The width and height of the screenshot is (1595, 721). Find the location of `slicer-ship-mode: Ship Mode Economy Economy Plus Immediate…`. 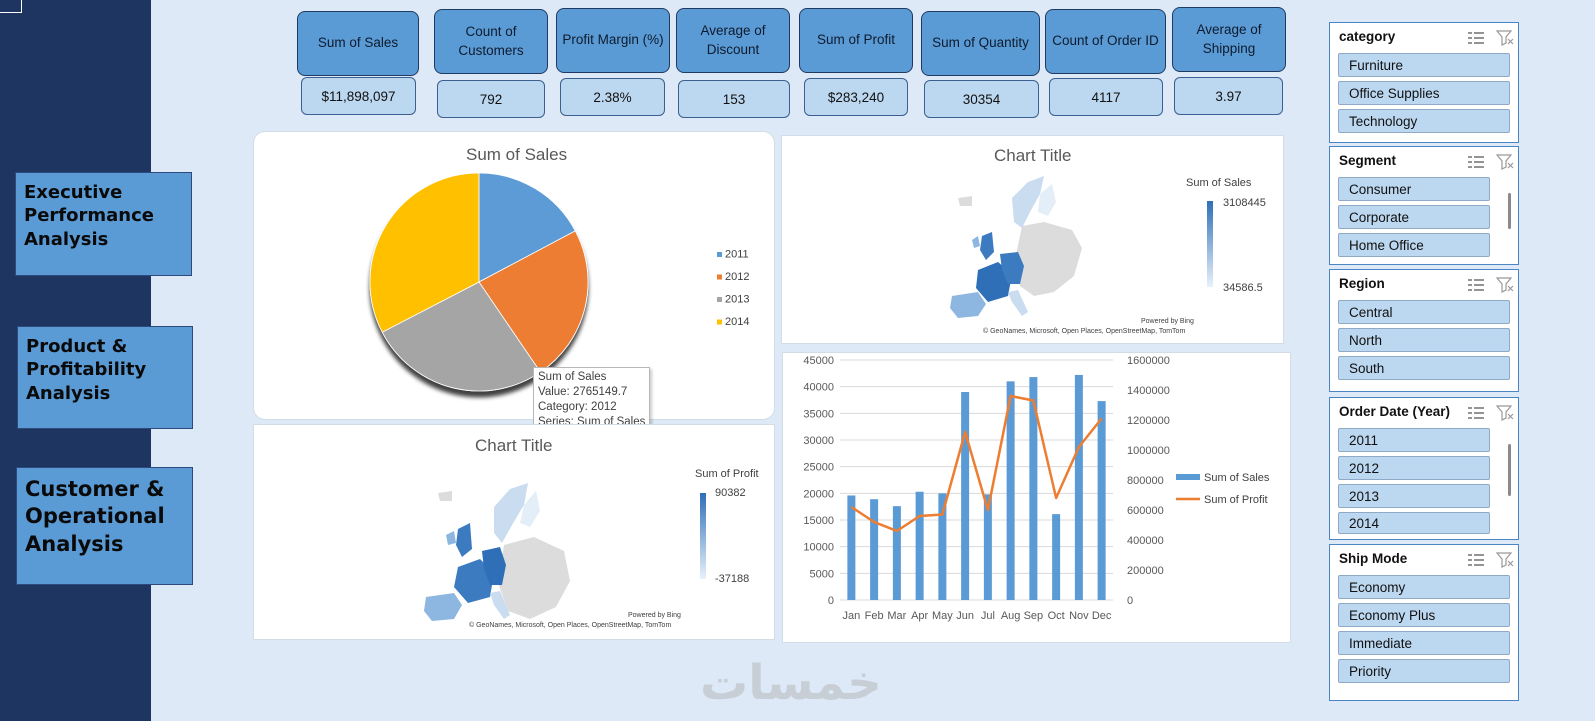

slicer-ship-mode: Ship Mode Economy Economy Plus Immediate… is located at coordinates (1424, 622).